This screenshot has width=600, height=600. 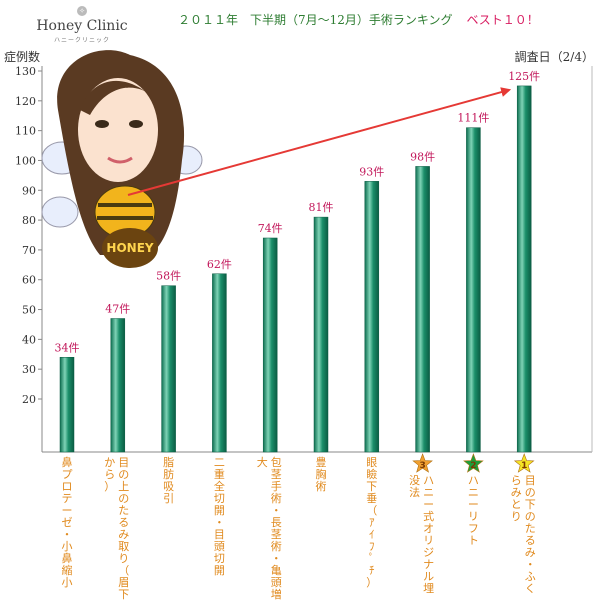 I want to click on chart-title-main: ２０１１年 下半期（7月～12月）手術ランキング, so click(x=315, y=20).